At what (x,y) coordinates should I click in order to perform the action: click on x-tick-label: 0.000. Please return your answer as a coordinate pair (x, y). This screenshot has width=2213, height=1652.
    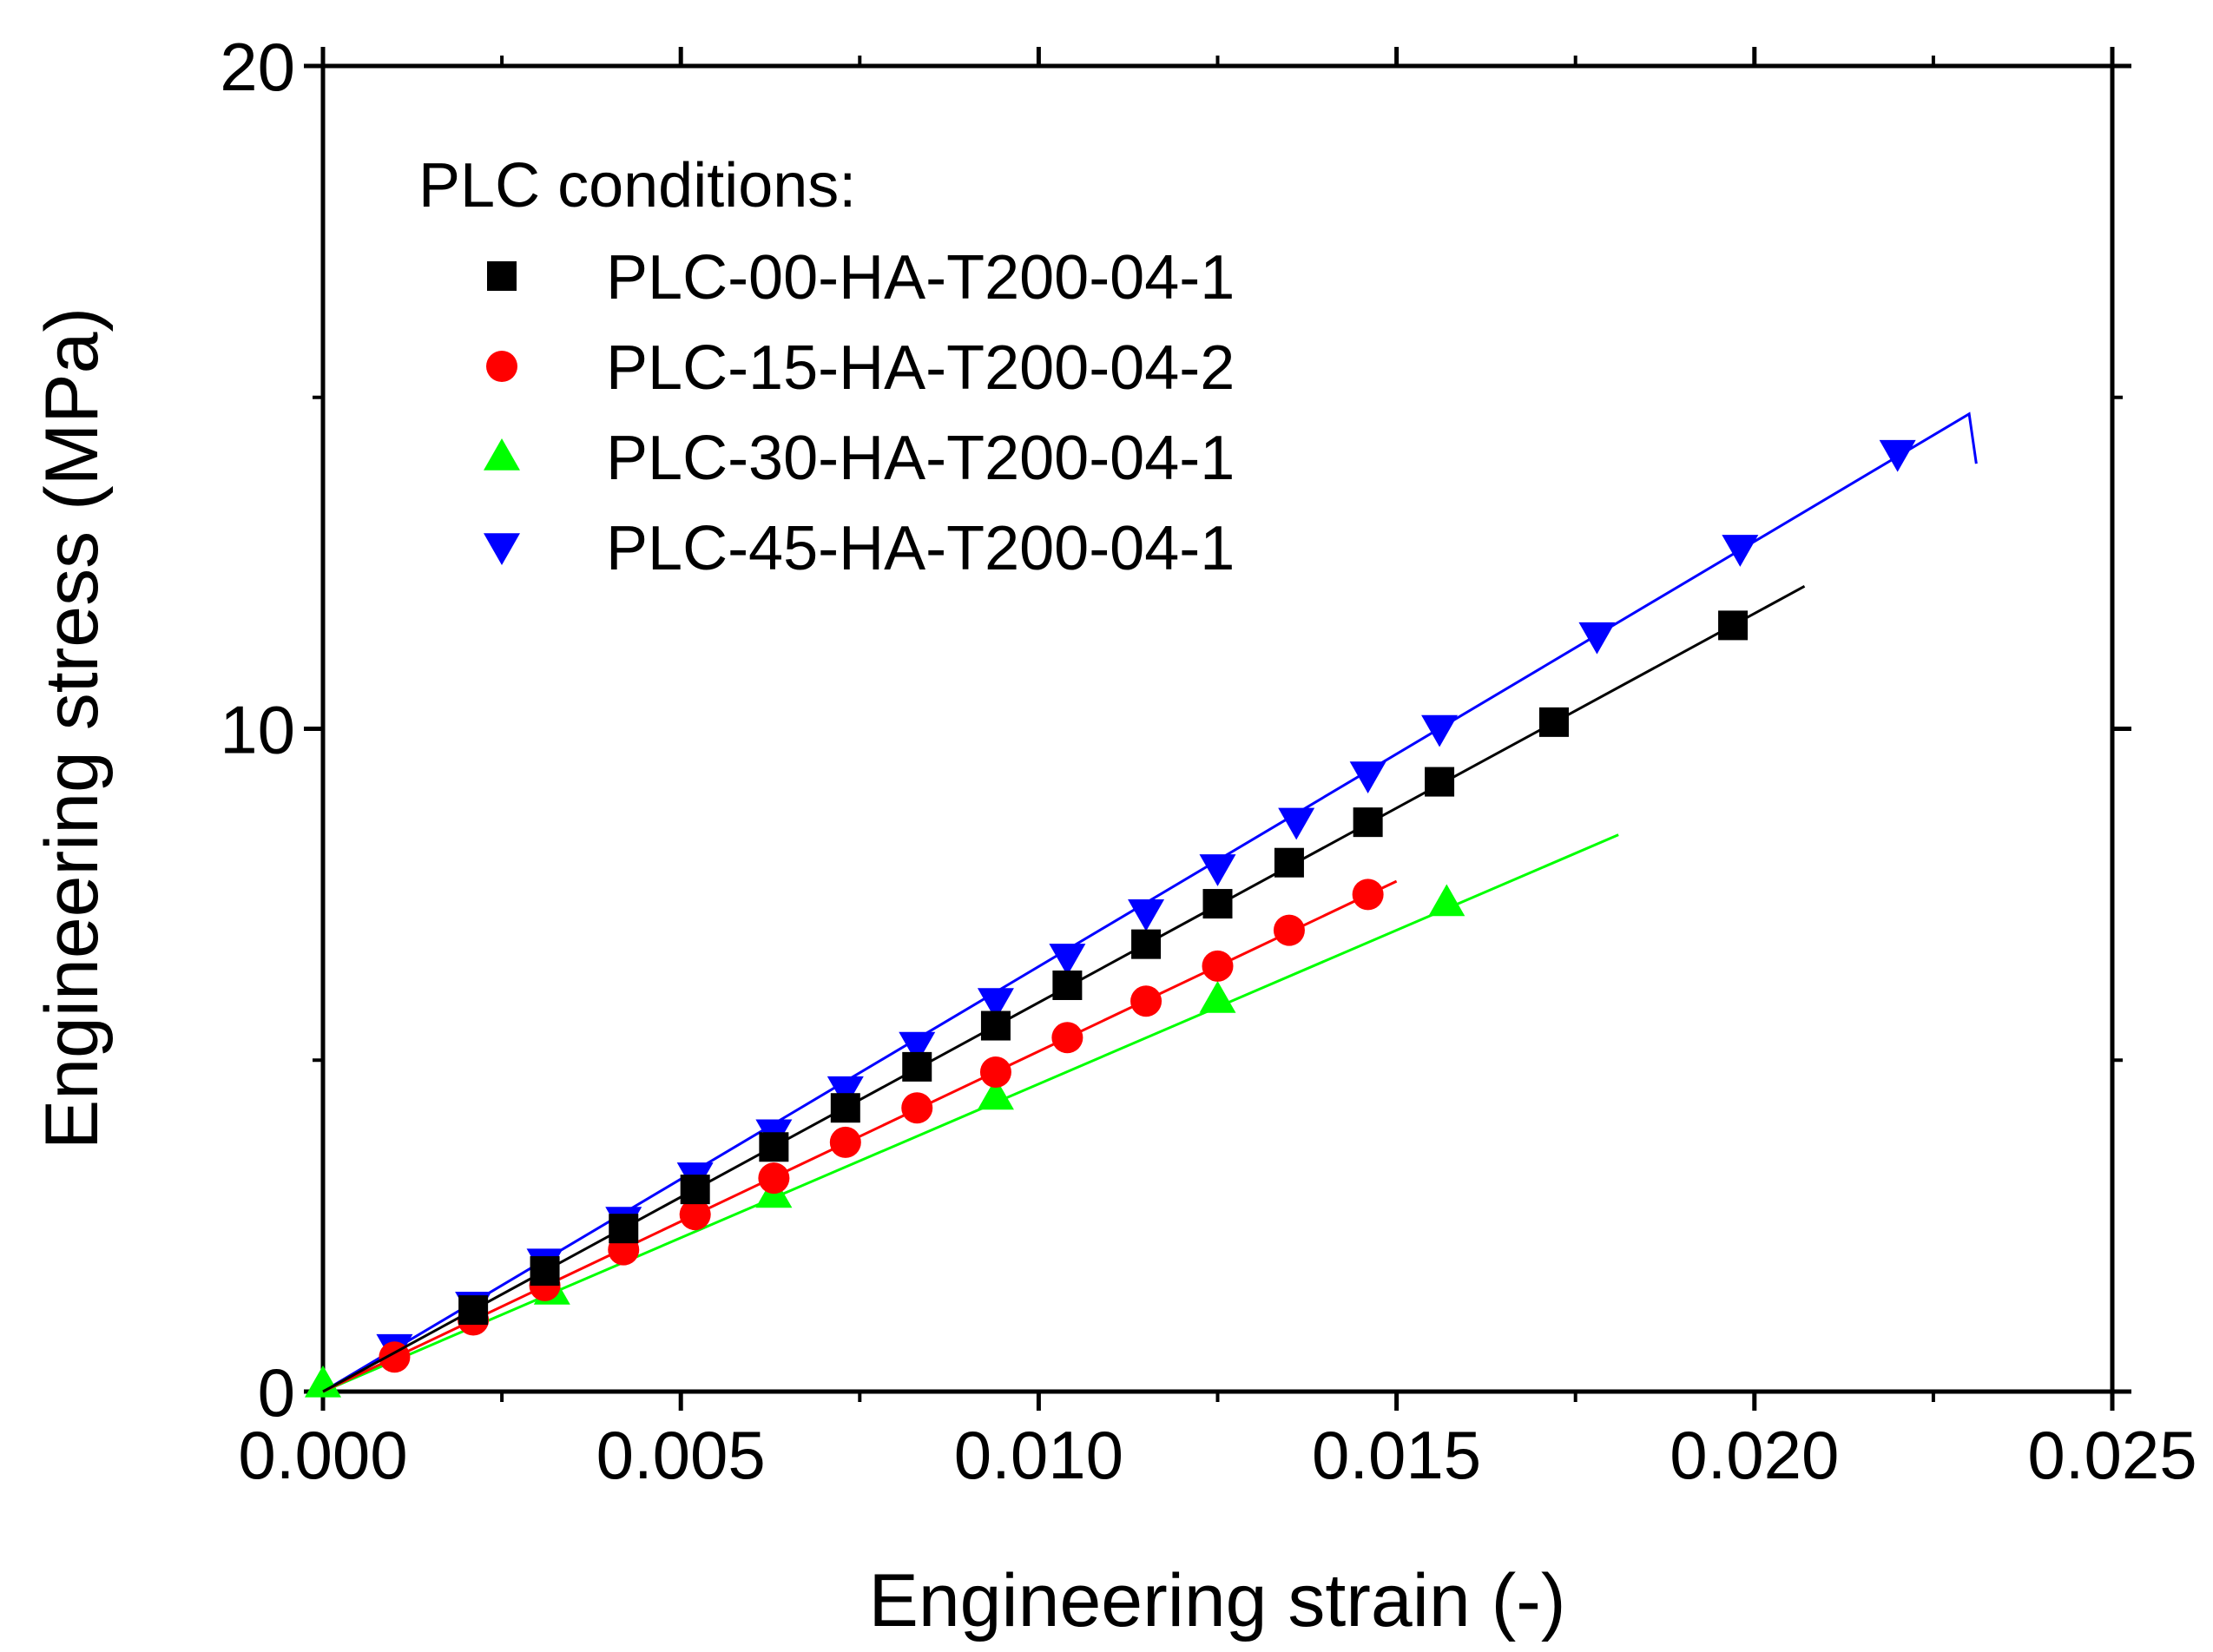
    Looking at the image, I should click on (322, 1455).